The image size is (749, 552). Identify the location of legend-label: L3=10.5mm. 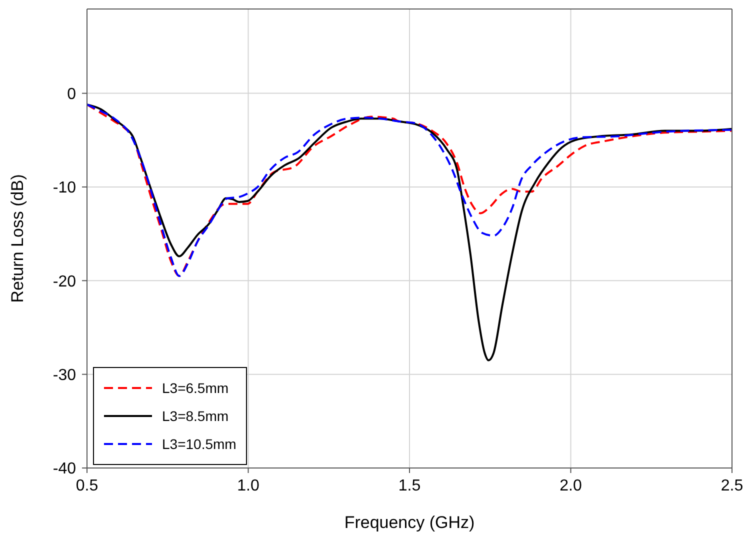
(199, 444).